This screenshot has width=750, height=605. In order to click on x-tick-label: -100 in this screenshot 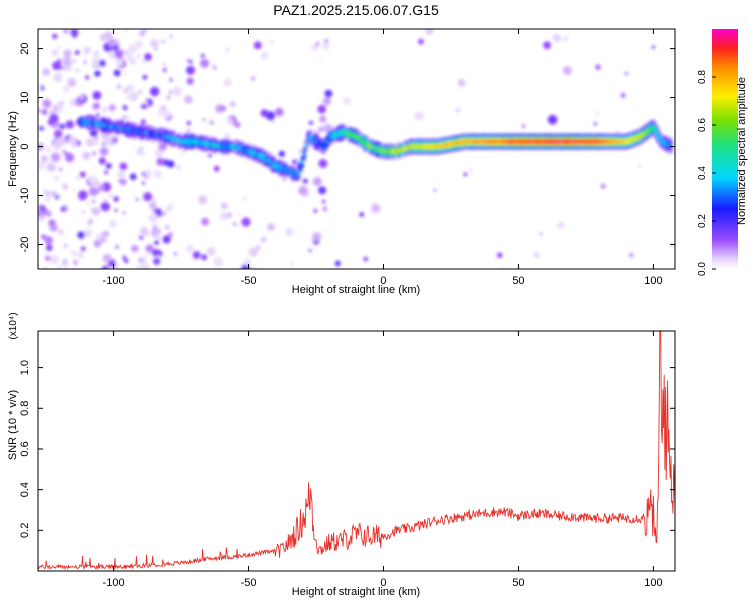, I will do `click(114, 583)`.